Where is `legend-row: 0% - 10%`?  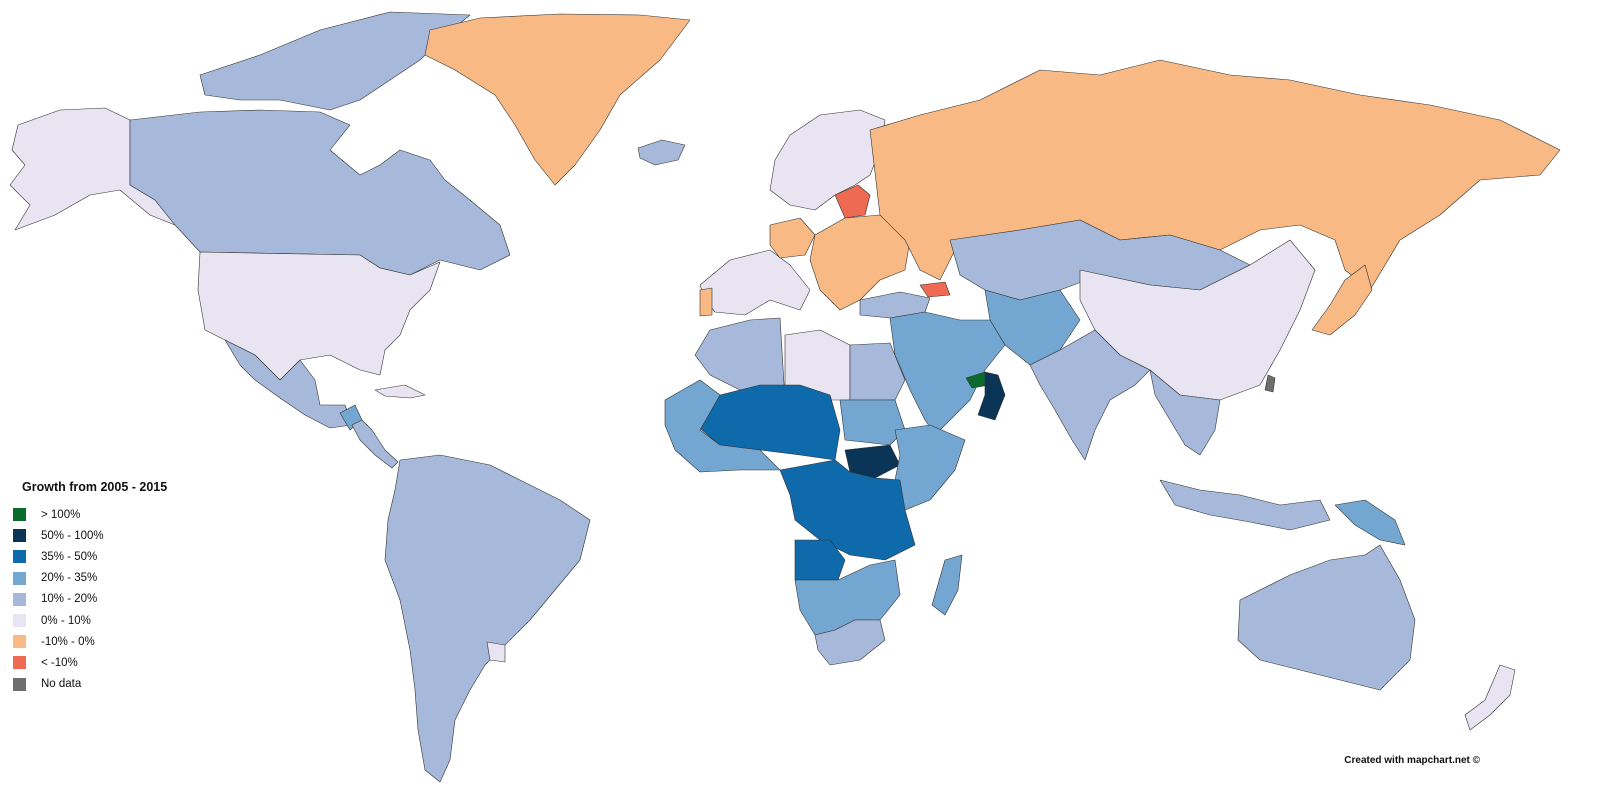 legend-row: 0% - 10% is located at coordinates (90, 620).